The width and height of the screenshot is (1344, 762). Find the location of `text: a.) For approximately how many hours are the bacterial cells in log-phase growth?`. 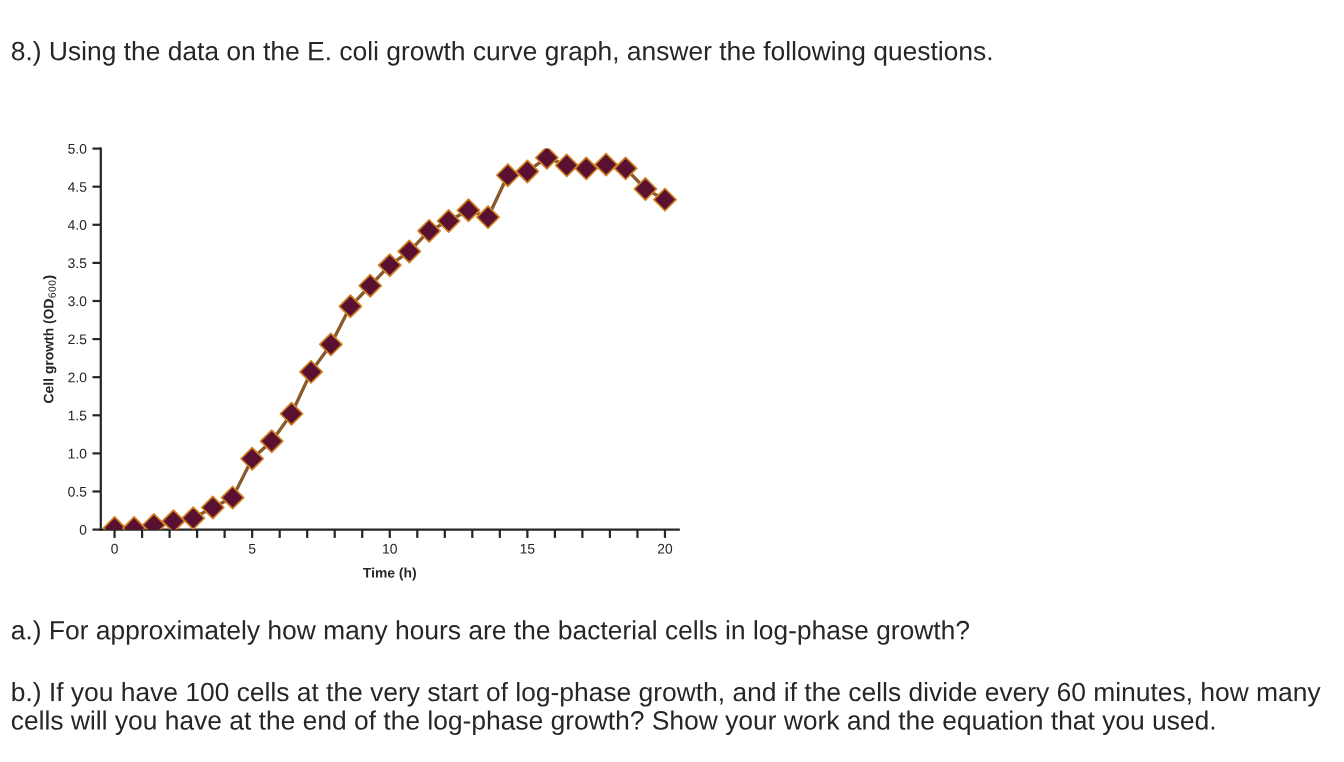

text: a.) For approximately how many hours are the bacterial cells in log-phase growth? is located at coordinates (490, 632).